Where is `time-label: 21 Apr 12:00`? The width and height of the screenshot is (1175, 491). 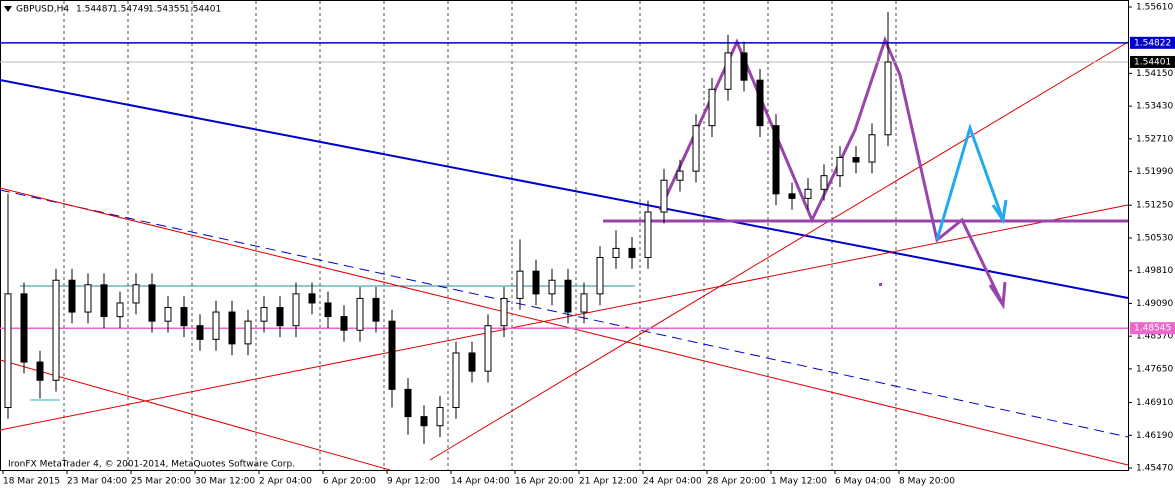 time-label: 21 Apr 12:00 is located at coordinates (608, 482).